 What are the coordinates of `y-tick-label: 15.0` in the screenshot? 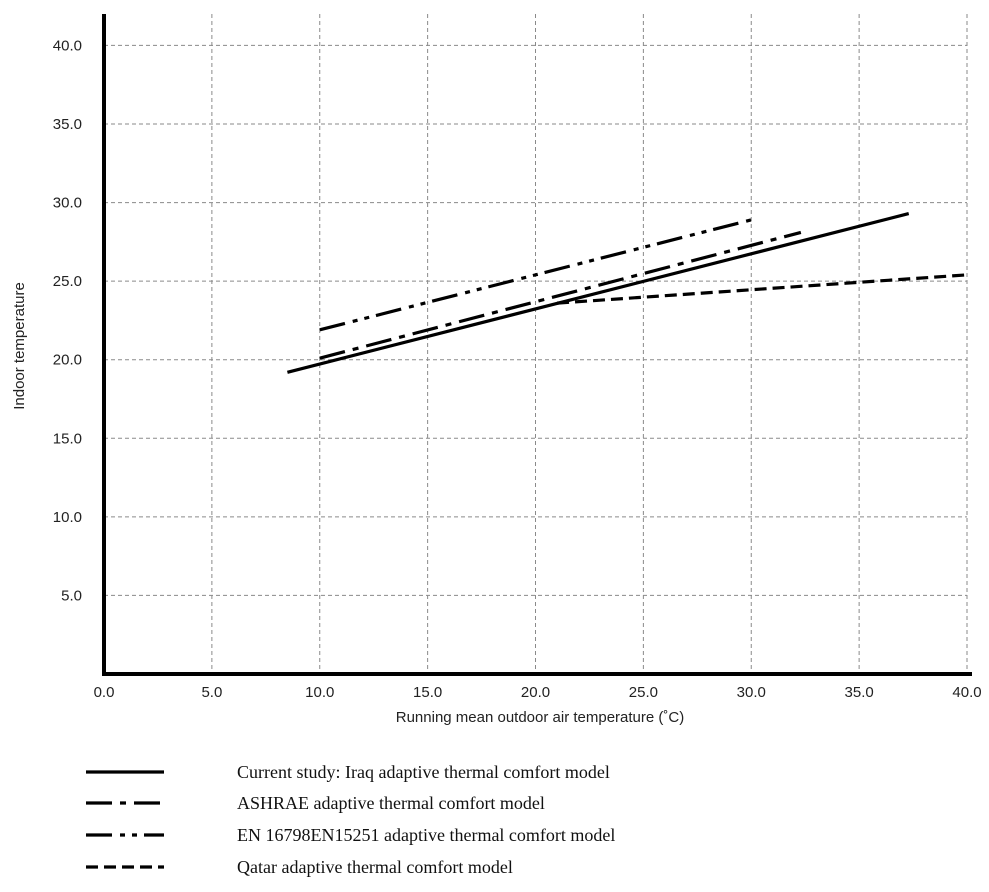 It's located at (67, 438).